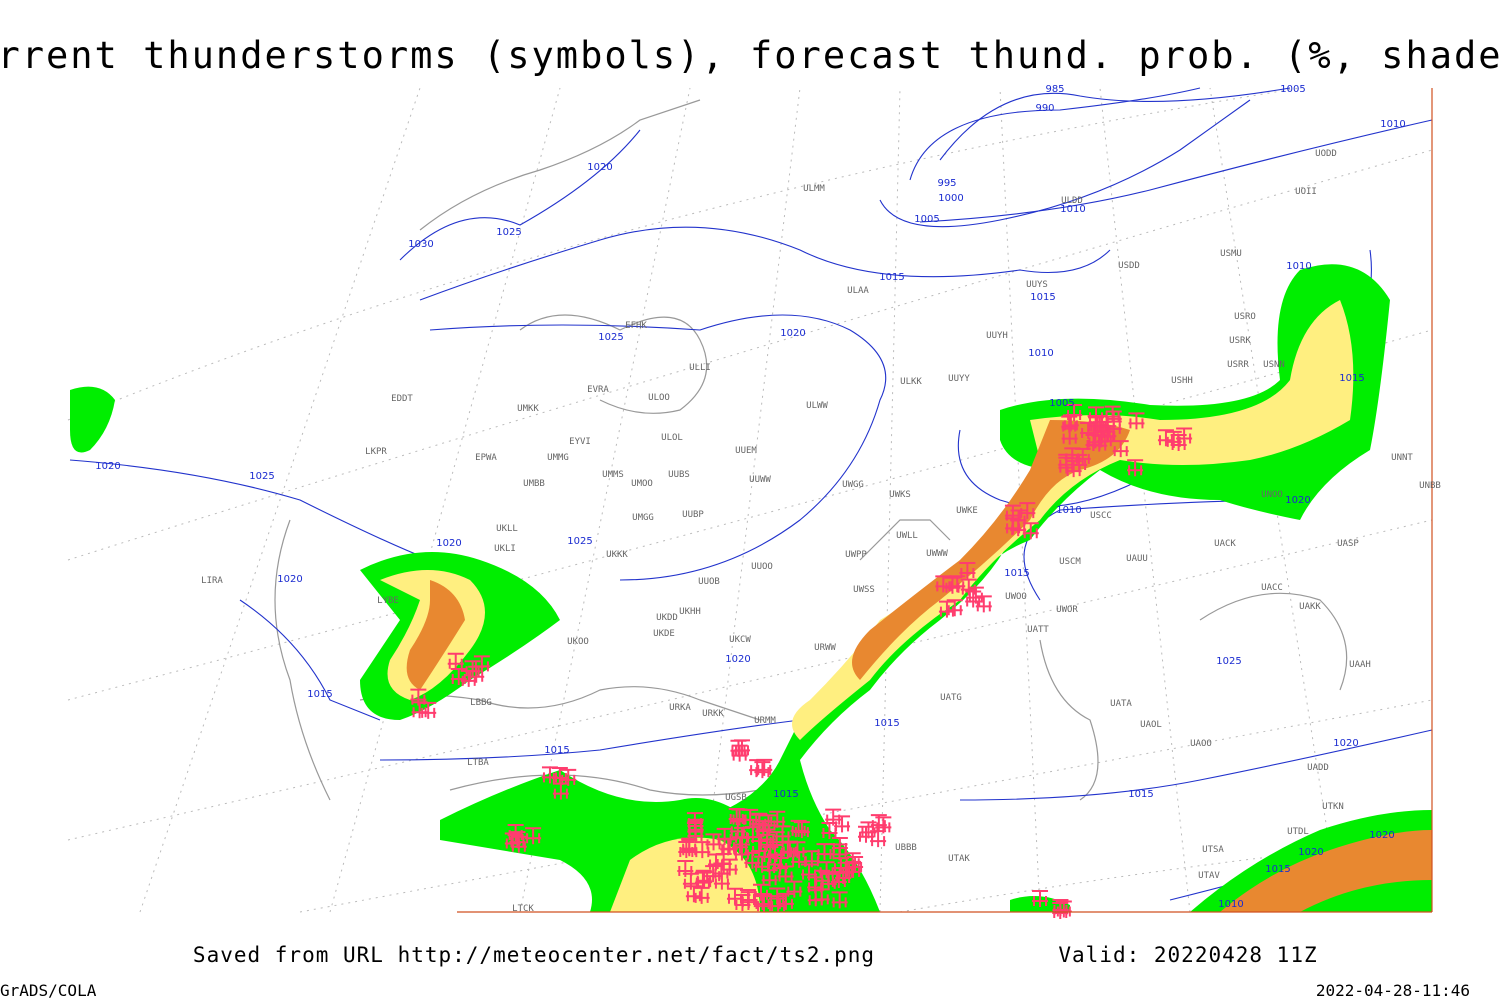 This screenshot has width=1500, height=1000. I want to click on station-label: UUOO, so click(762, 567).